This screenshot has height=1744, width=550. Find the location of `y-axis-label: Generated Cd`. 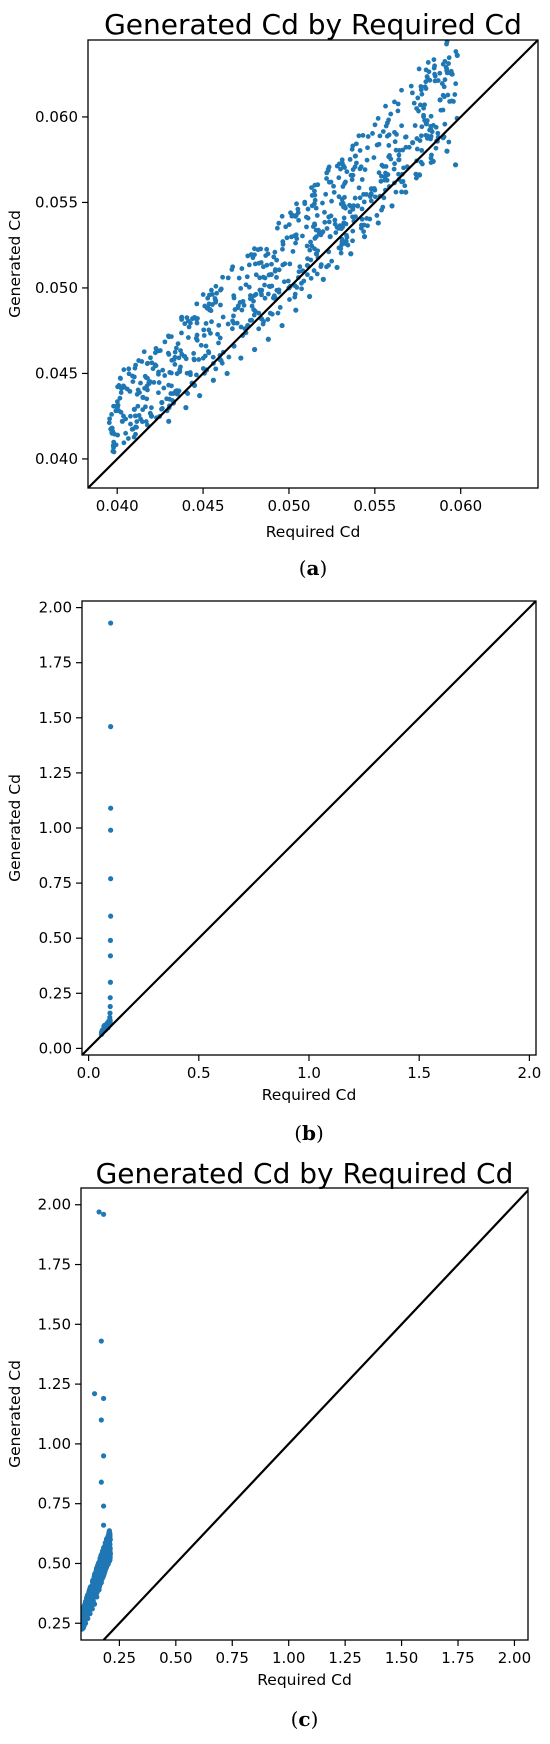

y-axis-label: Generated Cd is located at coordinates (15, 828).